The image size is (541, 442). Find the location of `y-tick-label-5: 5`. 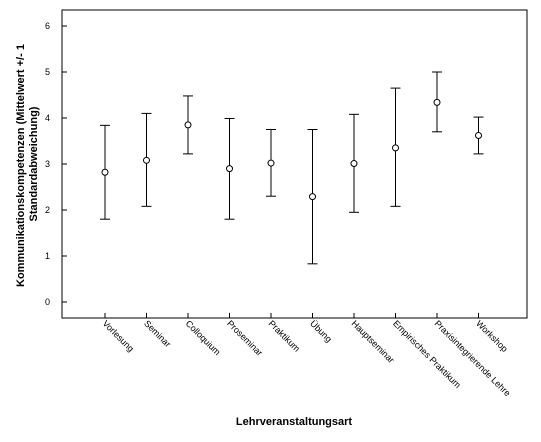

y-tick-label-5: 5 is located at coordinates (47, 72).